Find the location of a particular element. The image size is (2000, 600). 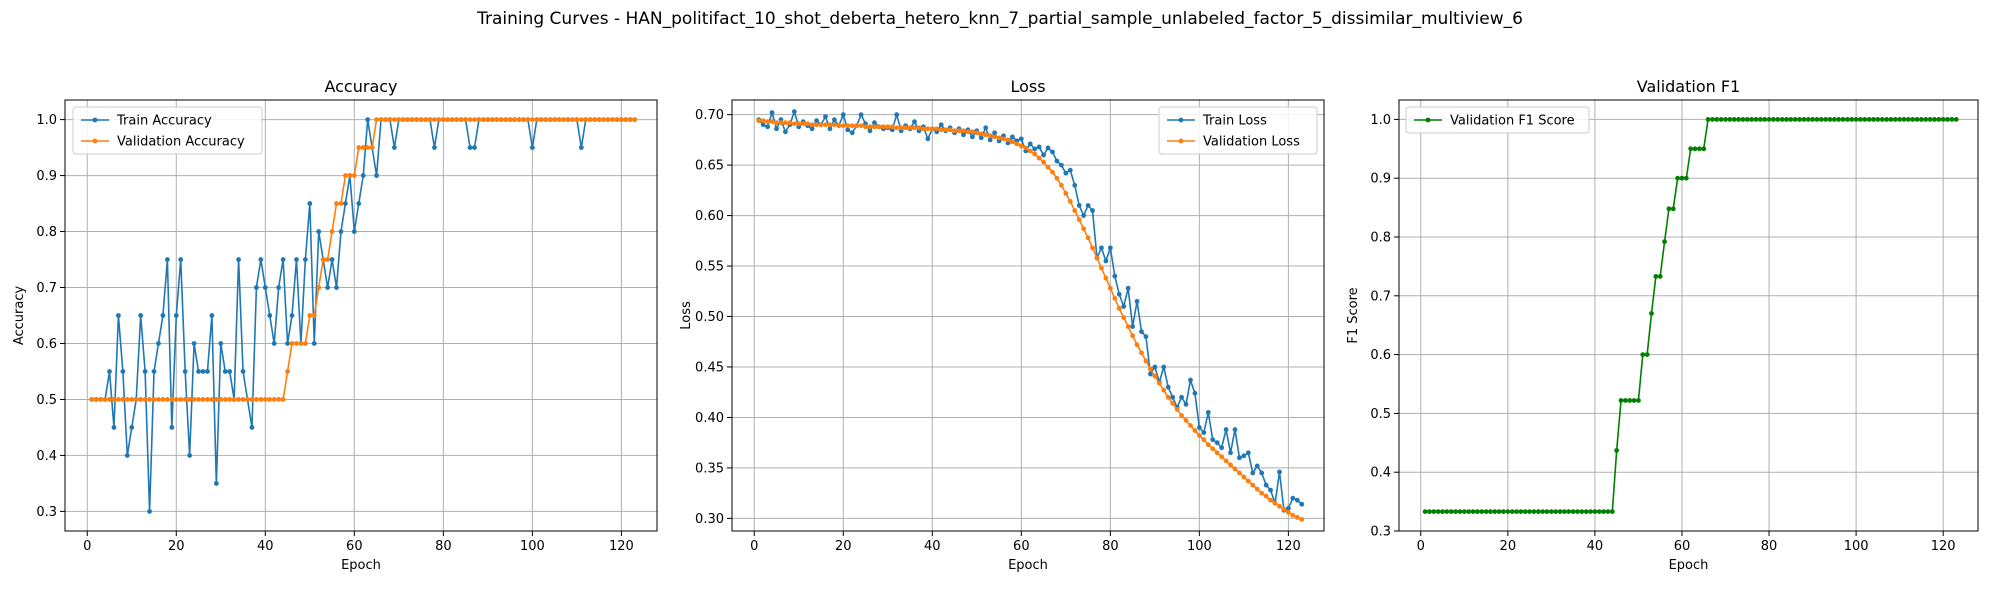

x-tick-label: 120 is located at coordinates (1288, 546).